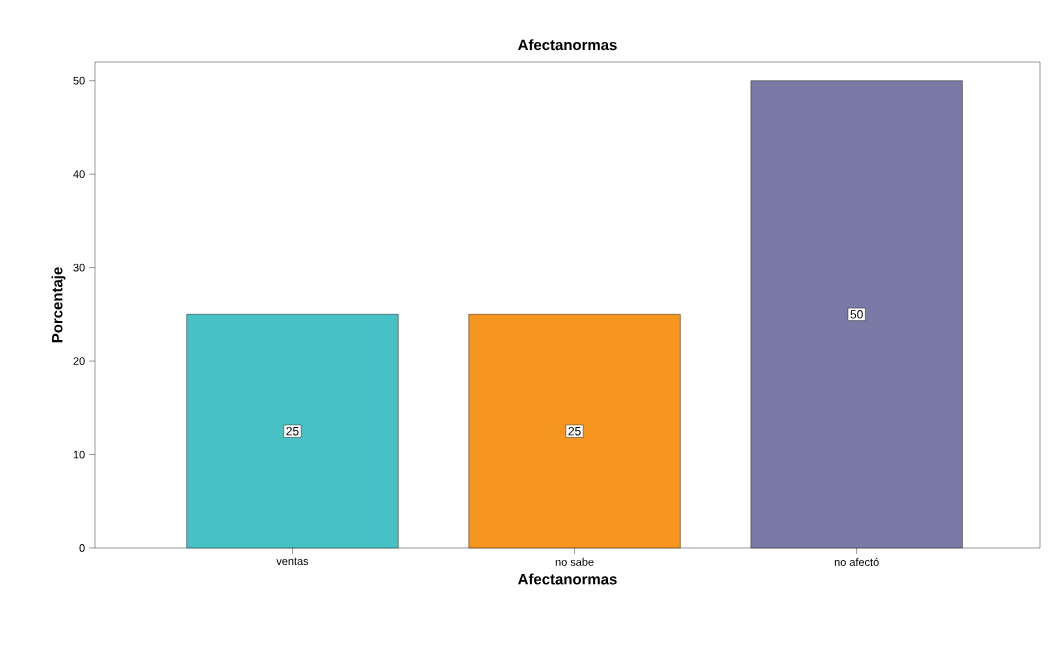 The image size is (1058, 653). What do you see at coordinates (574, 561) in the screenshot?
I see `x-tick-label: no sabe` at bounding box center [574, 561].